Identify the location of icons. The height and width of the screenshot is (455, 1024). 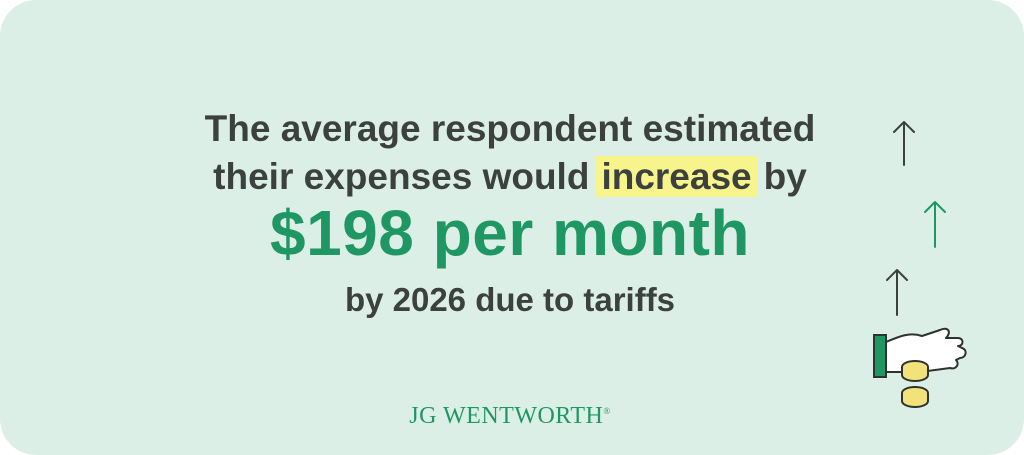
(920, 264).